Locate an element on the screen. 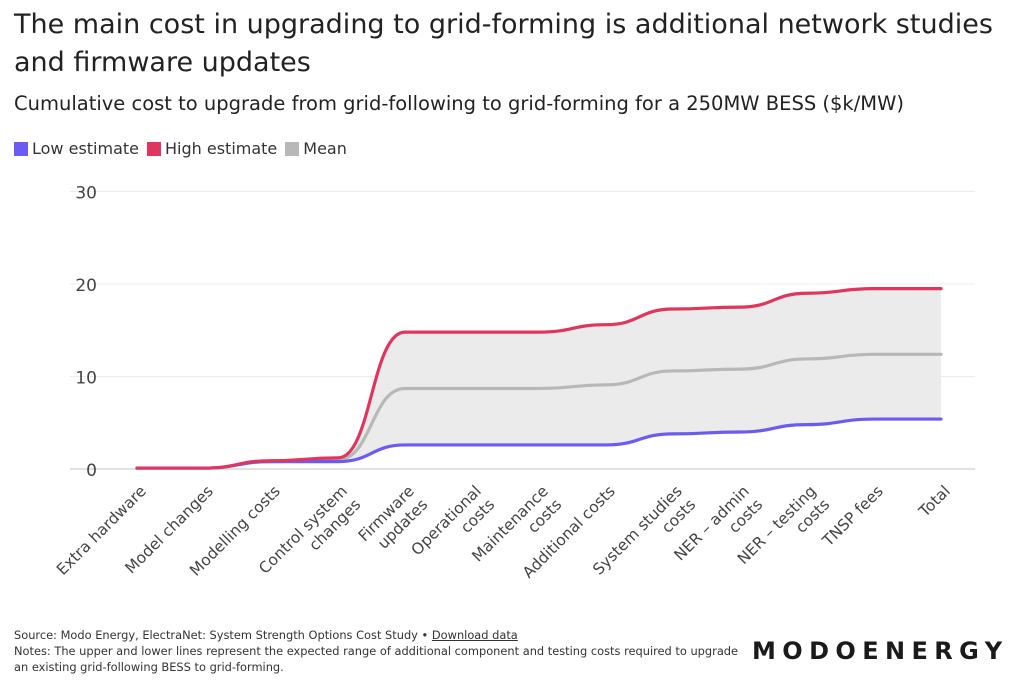  y-tick-label-0: 0 is located at coordinates (91, 471).